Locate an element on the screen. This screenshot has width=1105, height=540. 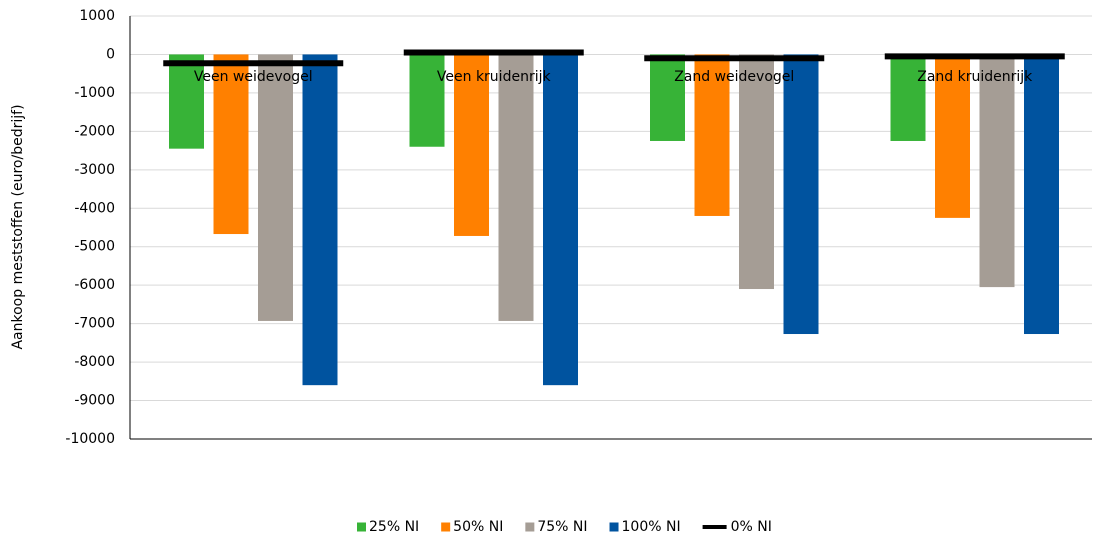
y-axis-title: Aankoop meststoffen (euro/bedrijf) is located at coordinates (18, 226).